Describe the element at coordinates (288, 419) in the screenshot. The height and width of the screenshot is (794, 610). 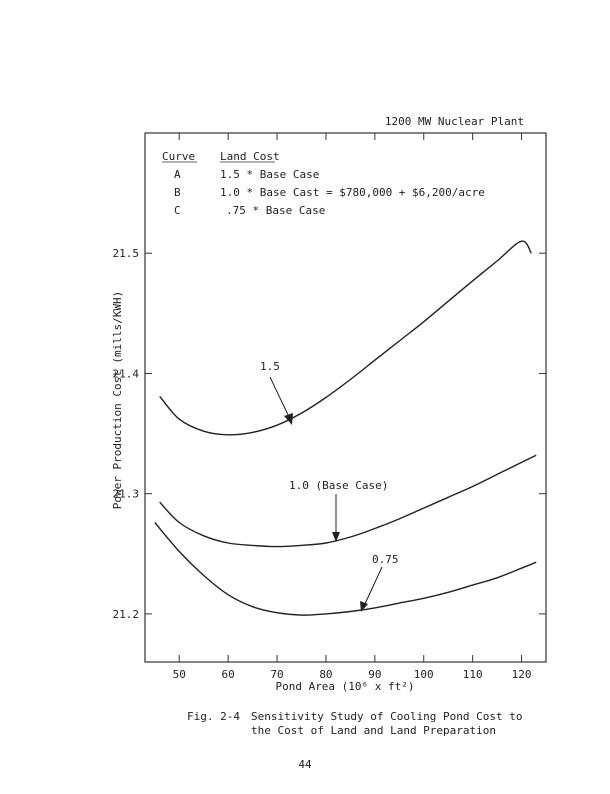
I see `annotation-1-5-arrowhead` at that location.